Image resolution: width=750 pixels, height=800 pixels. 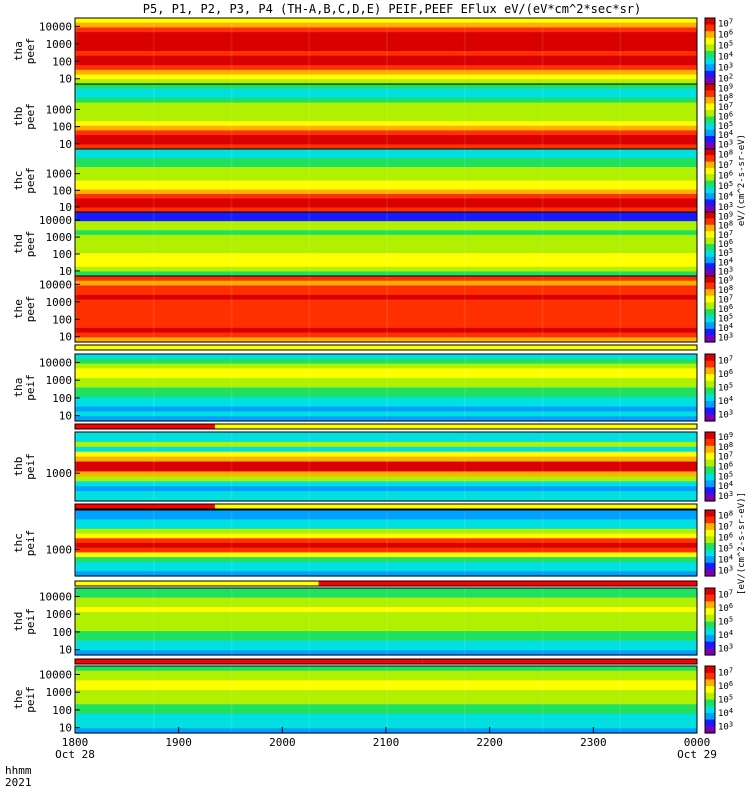 What do you see at coordinates (18, 244) in the screenshot?
I see `y-label-probe: thd` at bounding box center [18, 244].